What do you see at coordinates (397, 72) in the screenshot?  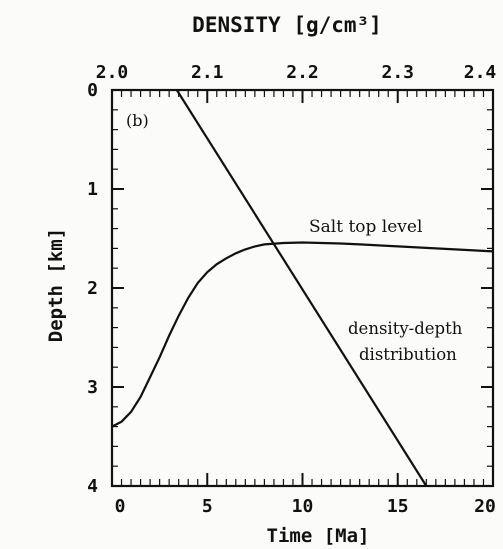 I see `top-tick-label: 2.3` at bounding box center [397, 72].